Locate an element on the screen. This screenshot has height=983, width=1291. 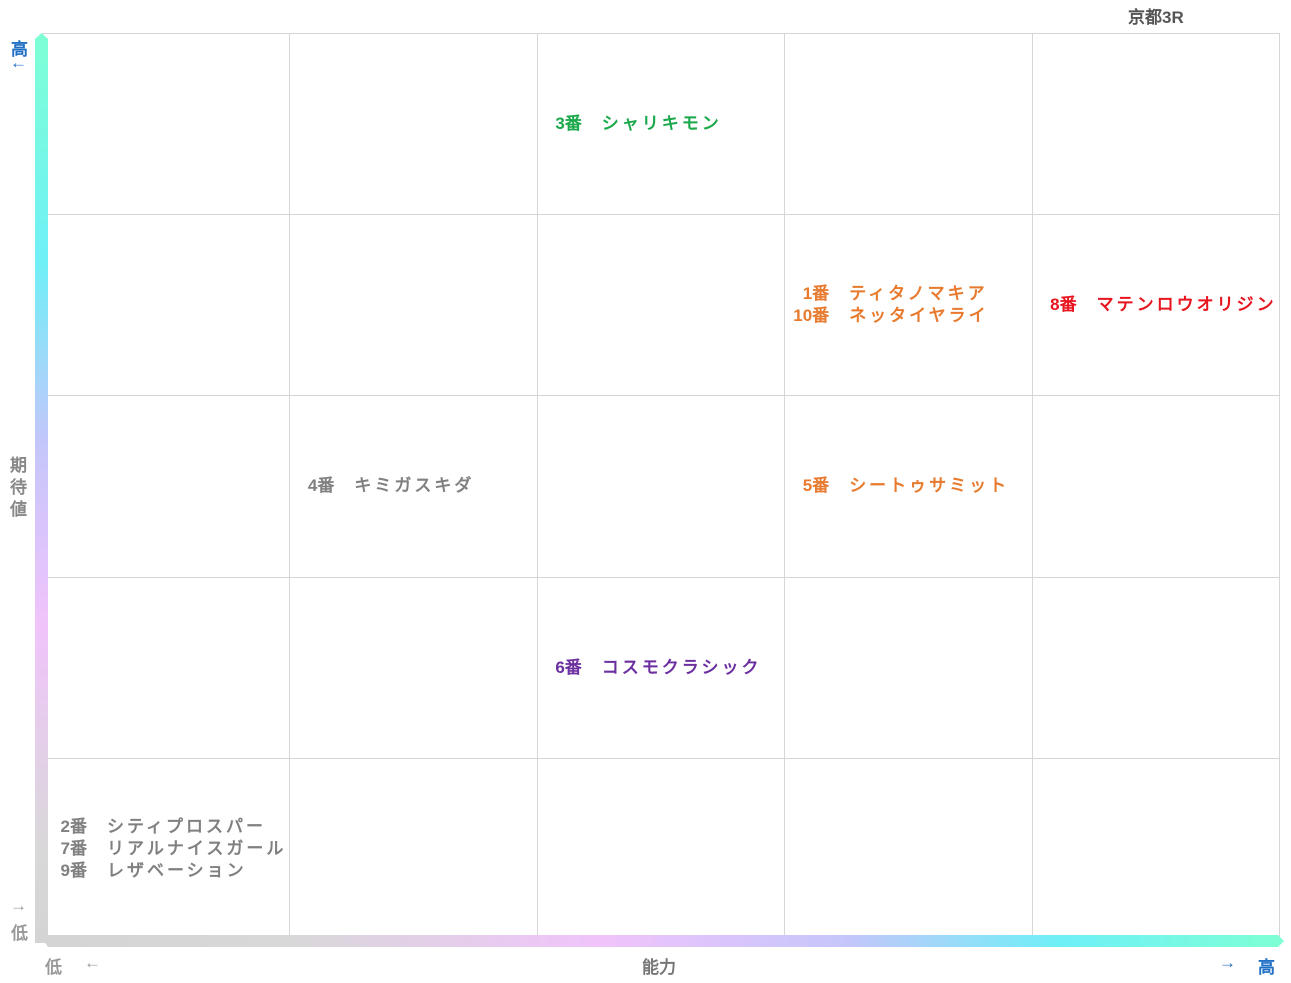
grid-cell: 5番 シートゥサミット is located at coordinates (908, 487).